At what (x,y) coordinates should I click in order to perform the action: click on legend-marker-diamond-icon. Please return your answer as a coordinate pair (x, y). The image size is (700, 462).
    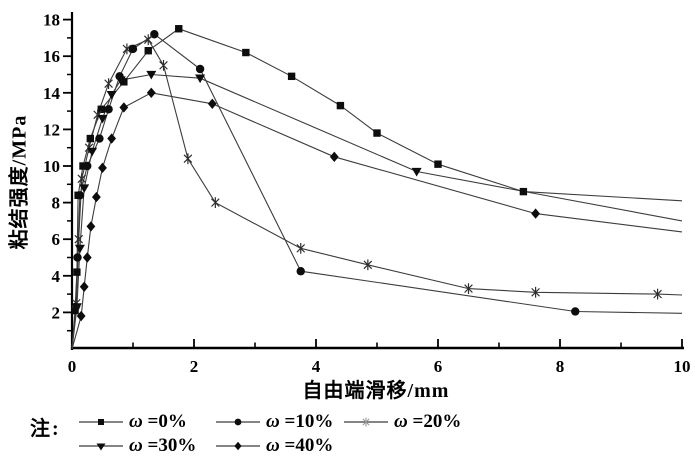
    Looking at the image, I should click on (238, 446).